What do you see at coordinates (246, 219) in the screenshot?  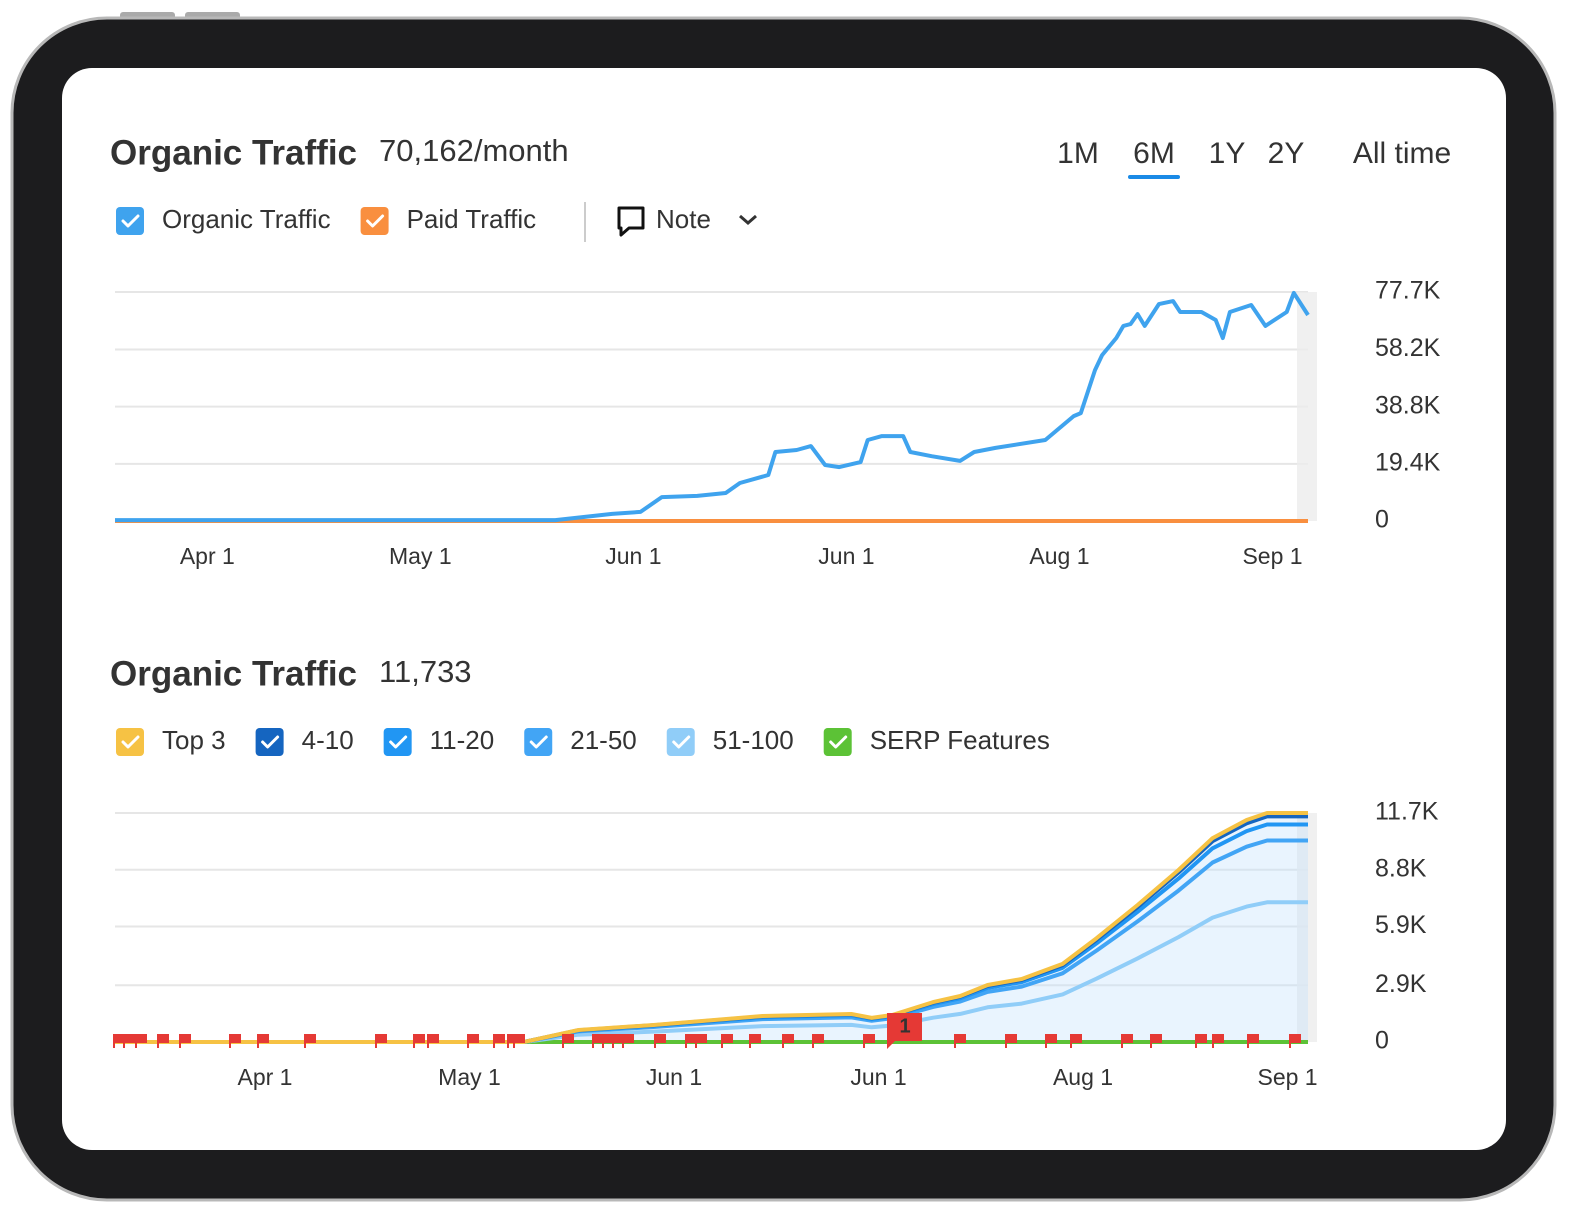 I see `legend-label: Organic Traffic` at bounding box center [246, 219].